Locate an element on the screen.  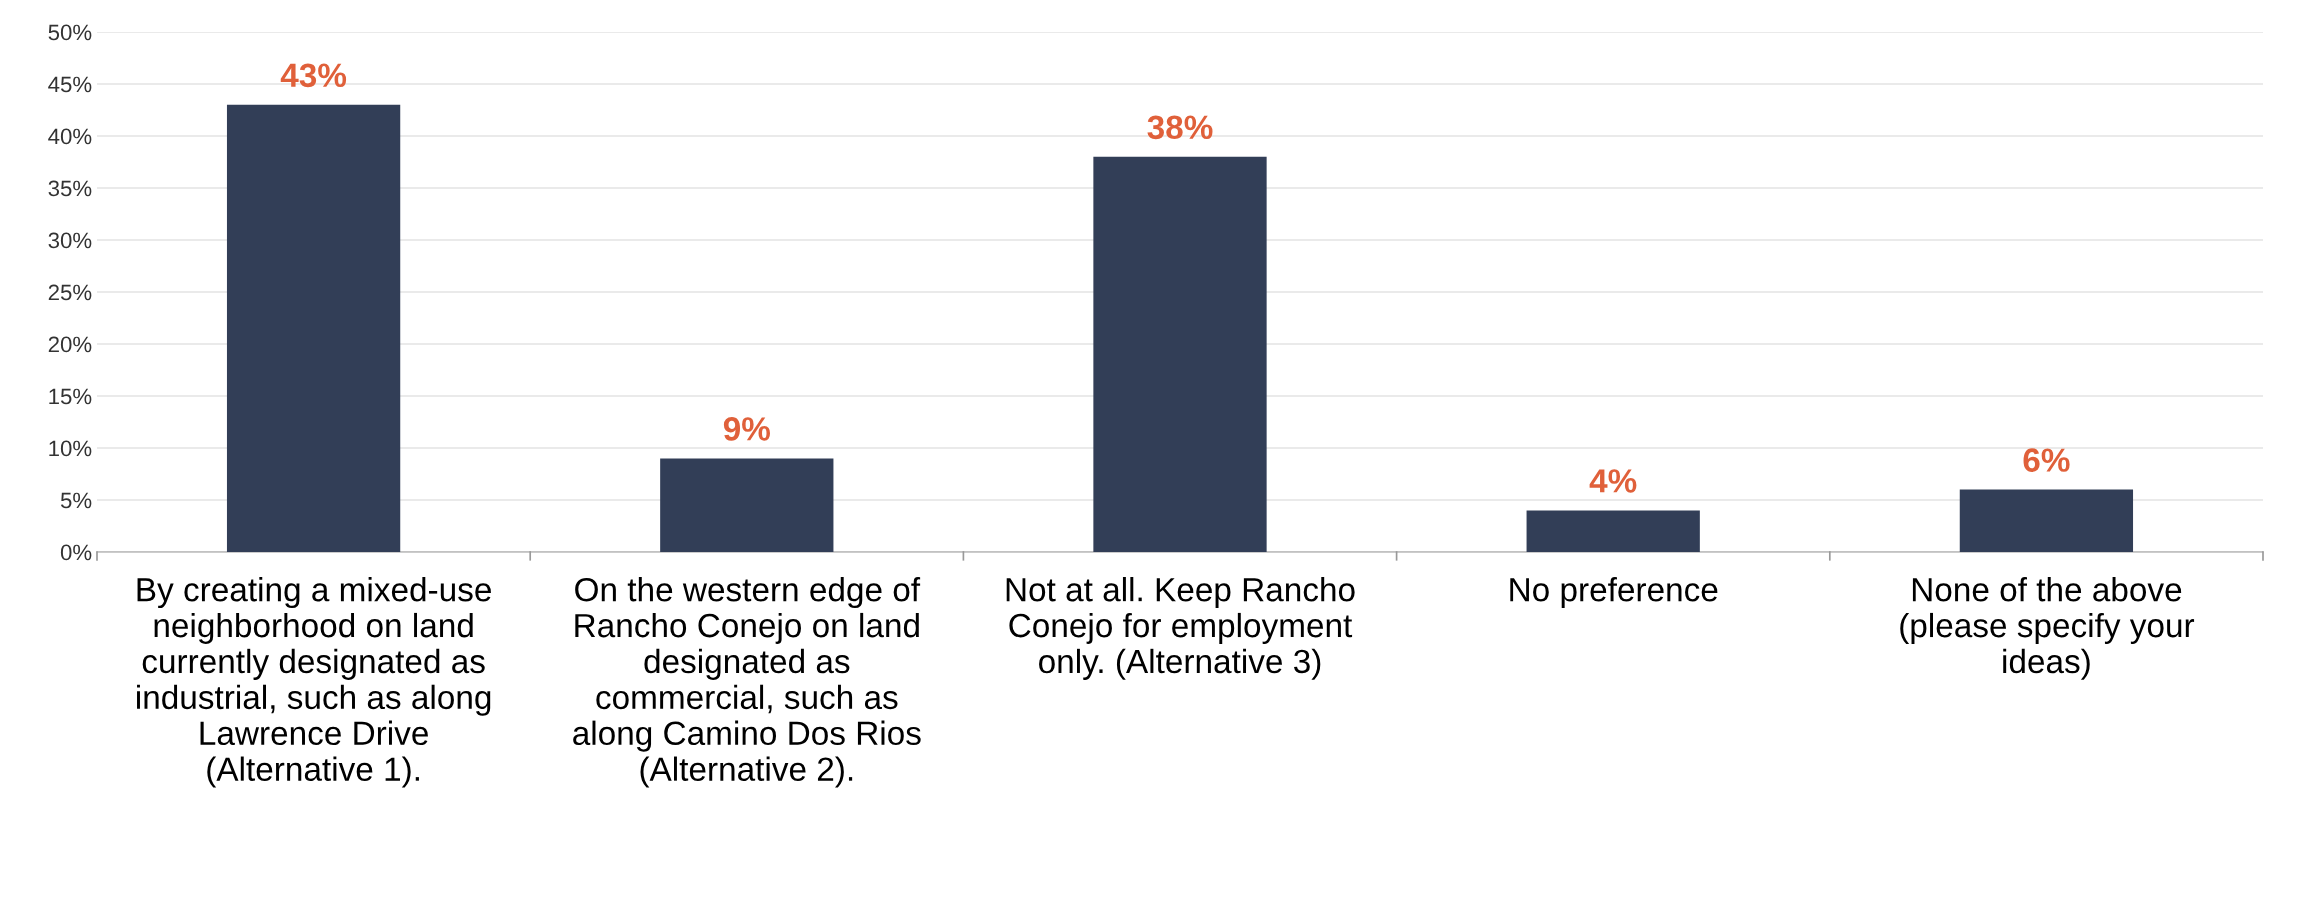
data-label: 38% is located at coordinates (1180, 127).